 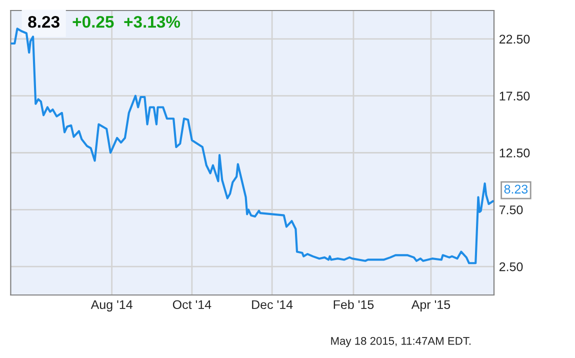 What do you see at coordinates (515, 153) in the screenshot?
I see `y-tick-label: 12.50` at bounding box center [515, 153].